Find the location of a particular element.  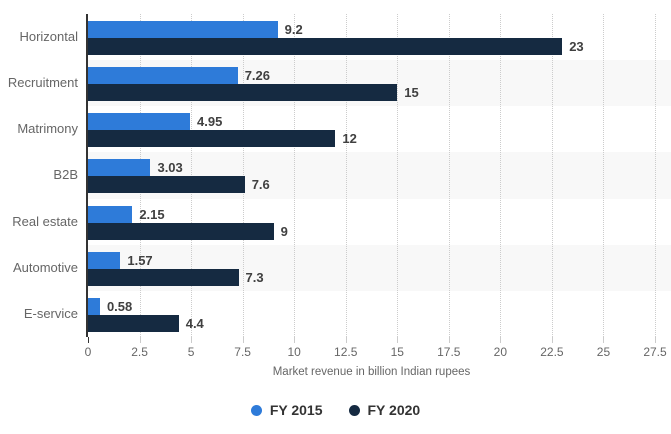

legend-item: FY 2015 is located at coordinates (286, 410).